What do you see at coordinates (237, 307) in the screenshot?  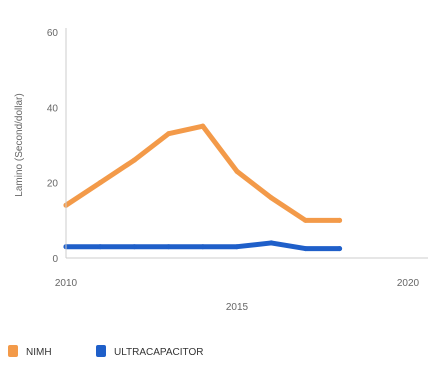 I see `x-axis-title: 2015` at bounding box center [237, 307].